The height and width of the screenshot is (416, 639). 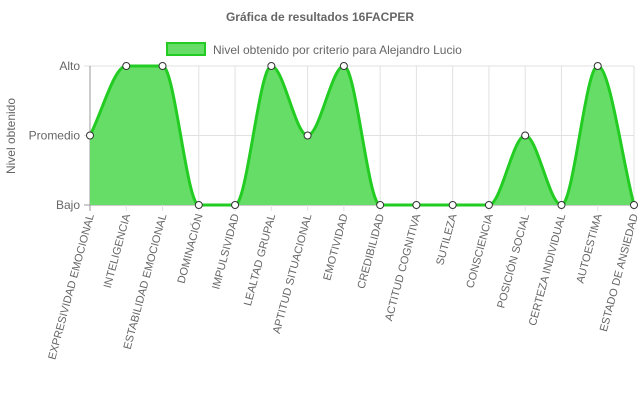 I want to click on y-tick-label: Promedio, so click(x=55, y=136).